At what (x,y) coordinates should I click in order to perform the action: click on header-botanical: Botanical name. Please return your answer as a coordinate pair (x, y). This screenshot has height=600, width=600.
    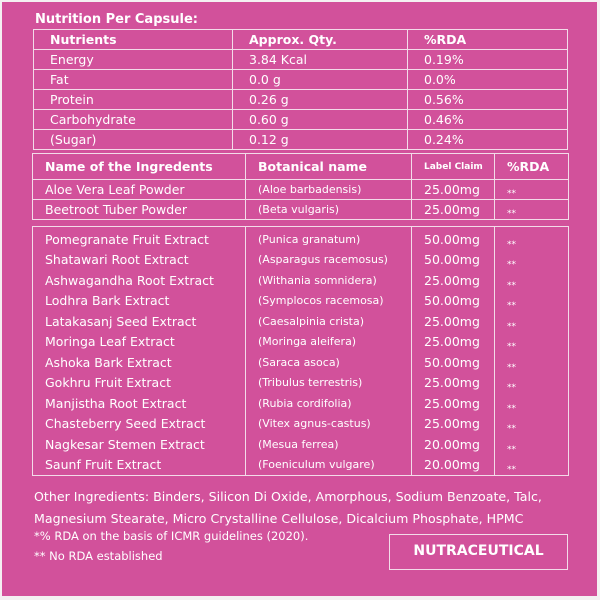
    Looking at the image, I should click on (328, 166).